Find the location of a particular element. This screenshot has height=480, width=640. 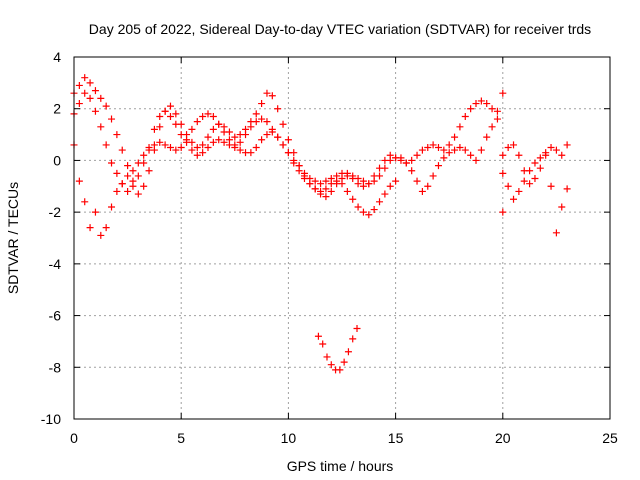

y-tick-label: -6 is located at coordinates (55, 316).